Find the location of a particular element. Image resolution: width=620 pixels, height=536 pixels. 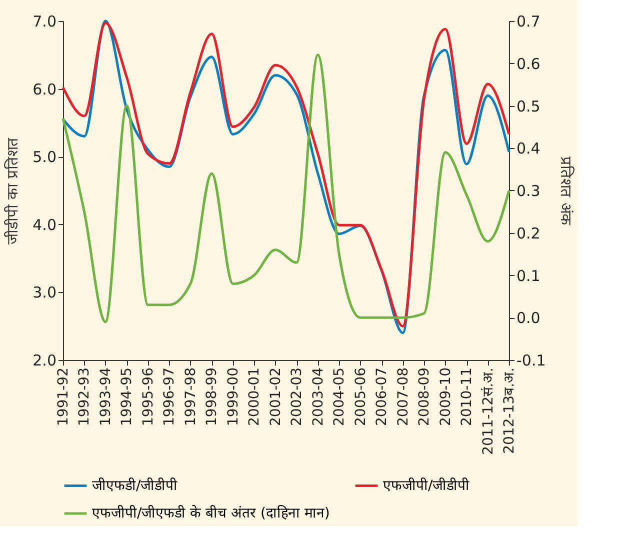

x-tick-label: 2007-08 is located at coordinates (403, 397).